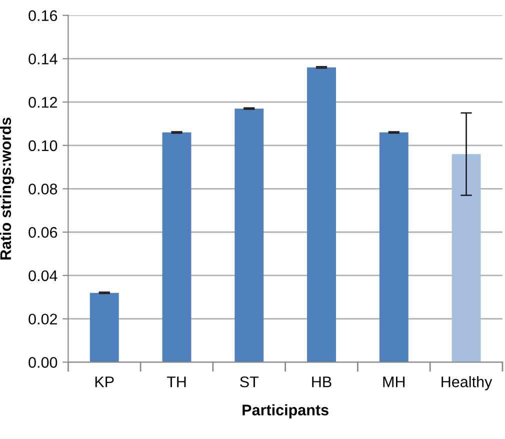  Describe the element at coordinates (7, 189) in the screenshot. I see `y-axis-title: Ratio strings:words` at that location.